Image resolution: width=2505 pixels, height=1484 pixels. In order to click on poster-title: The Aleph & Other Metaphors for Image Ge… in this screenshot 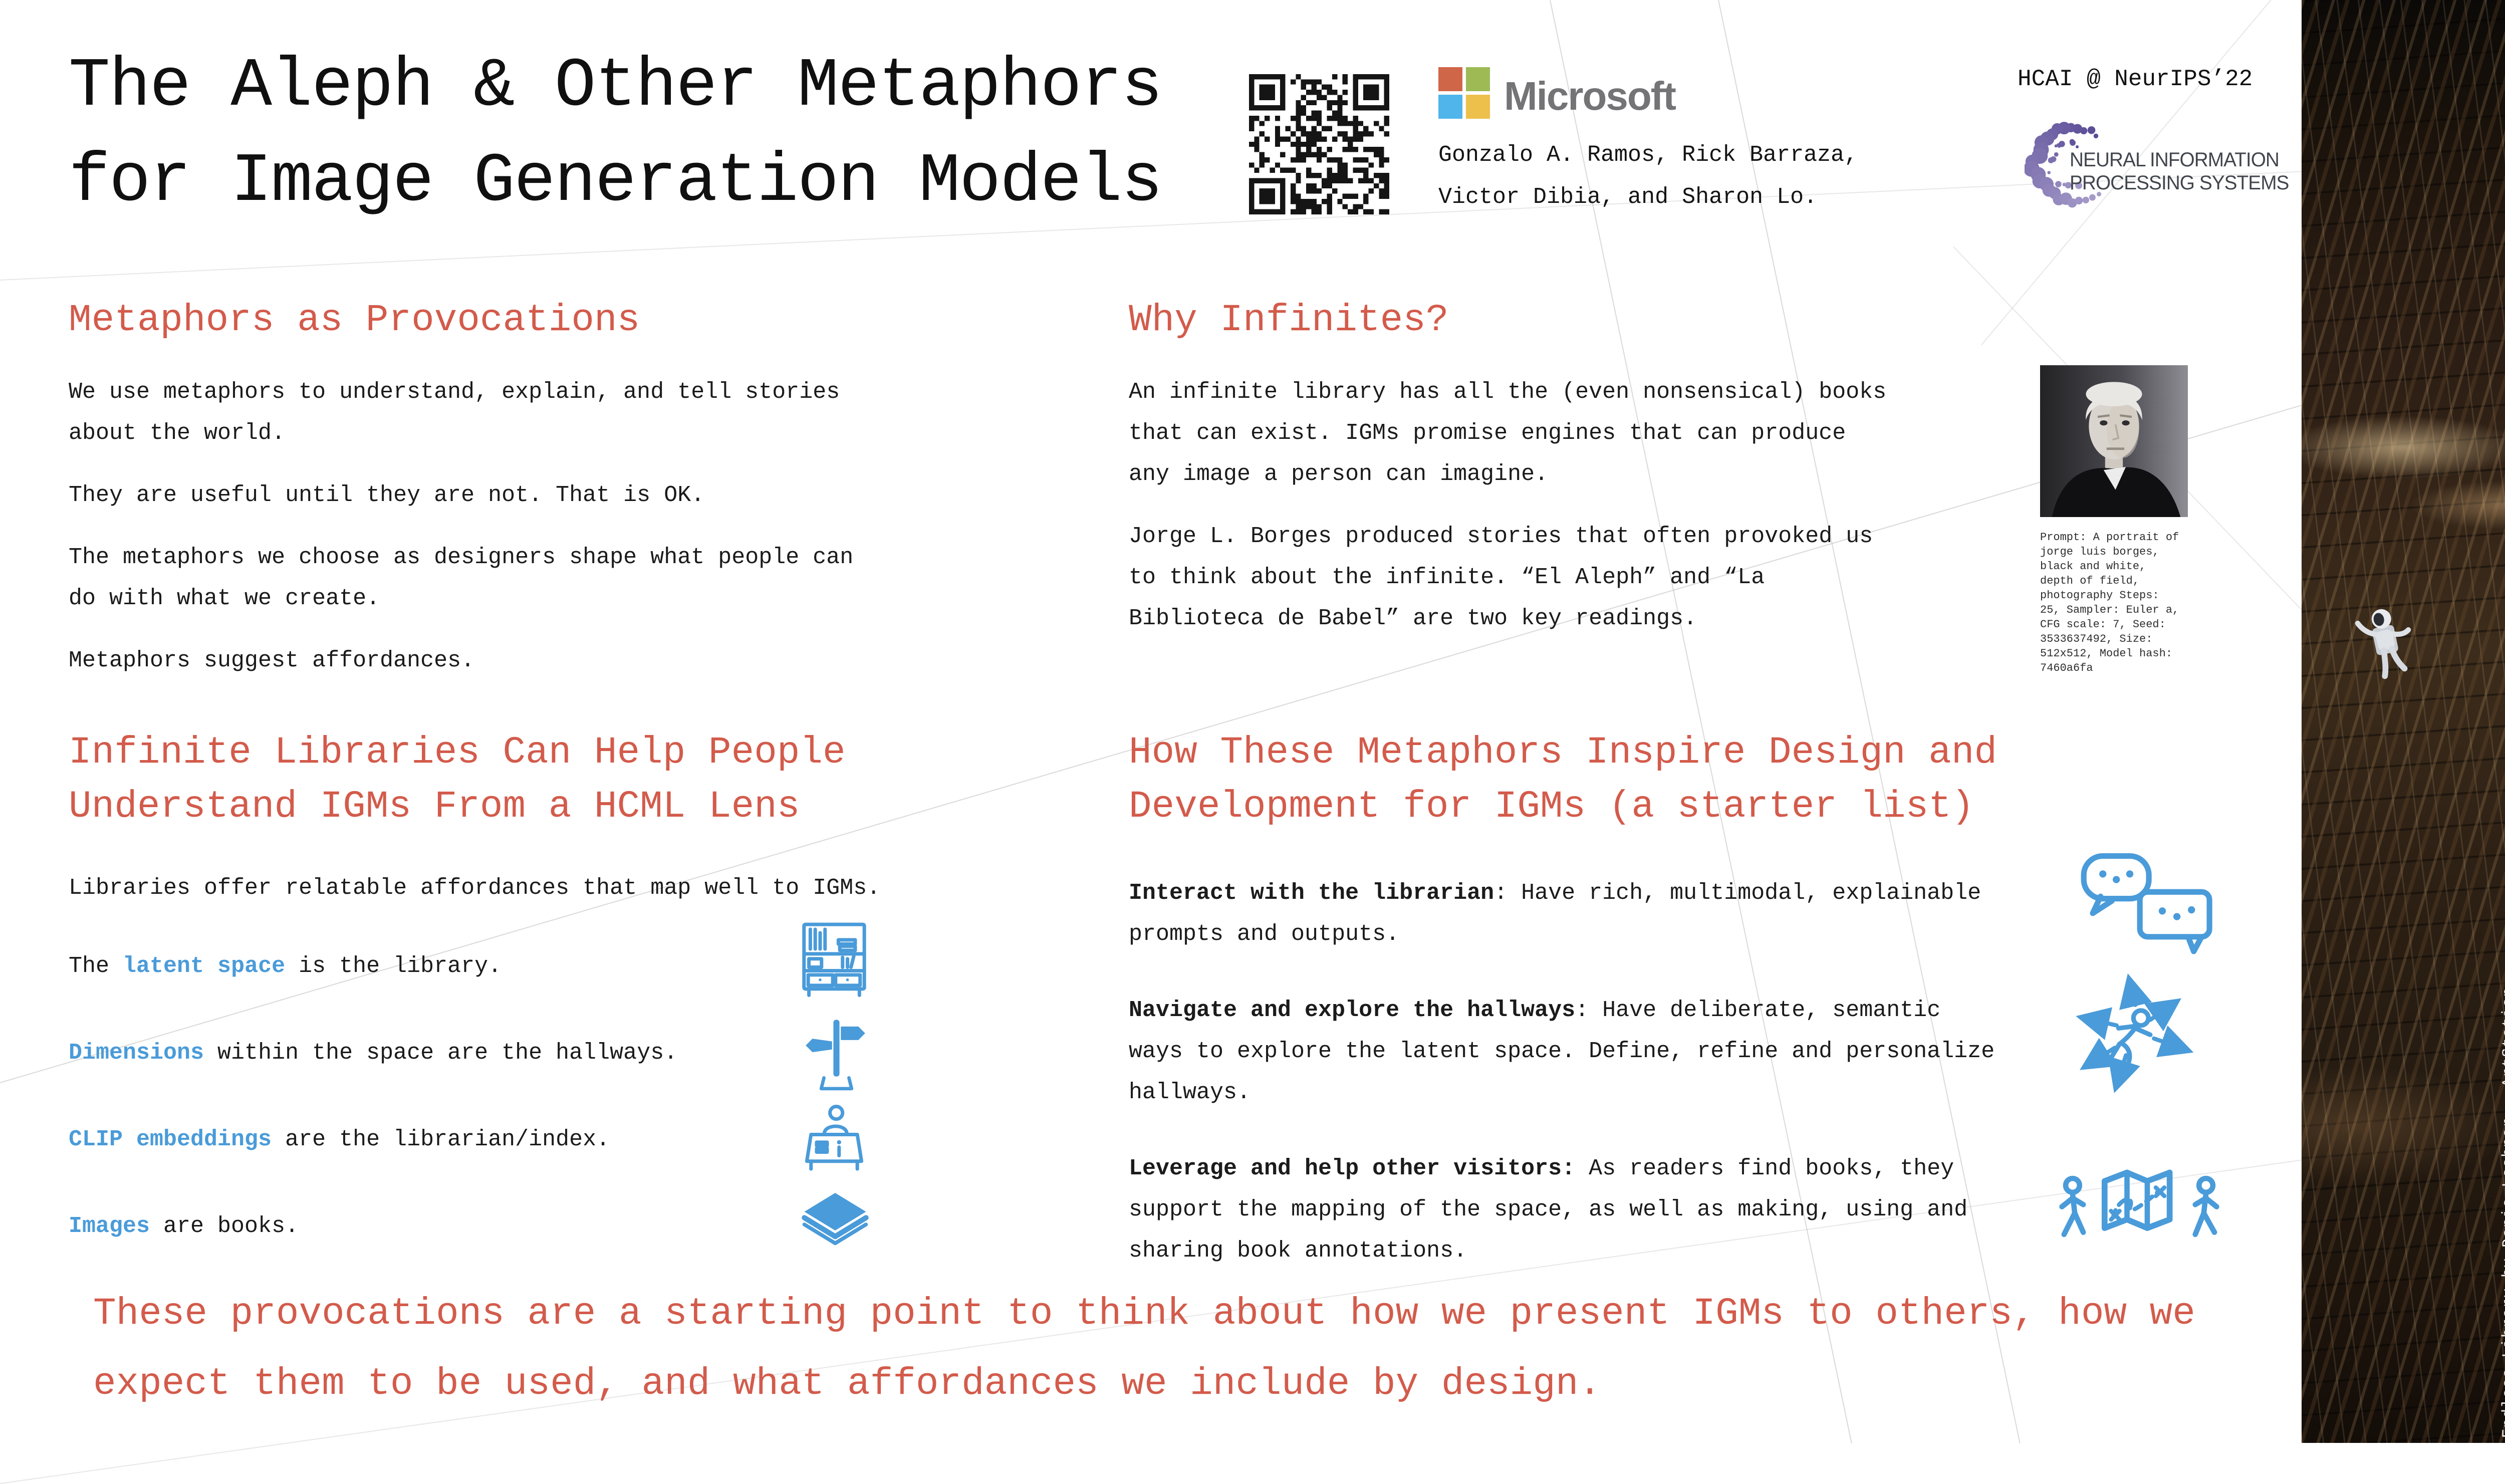, I will do `click(616, 134)`.